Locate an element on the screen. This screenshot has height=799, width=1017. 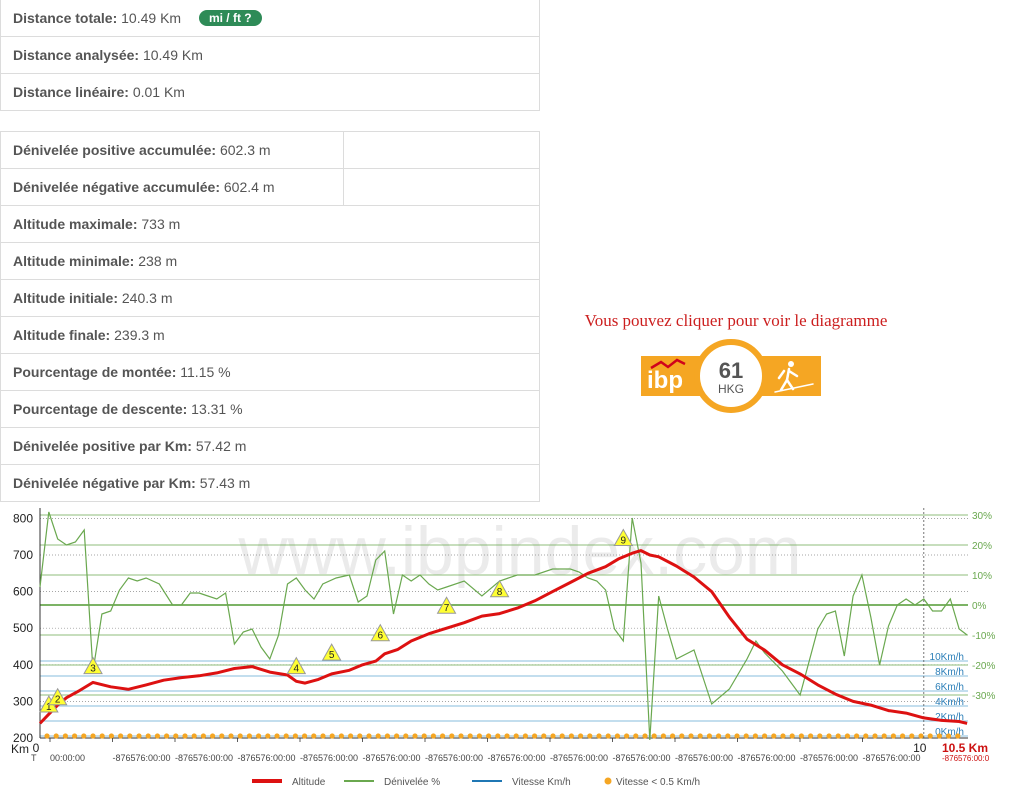
speed-tick-label: 2Km/h is located at coordinates (949, 717).